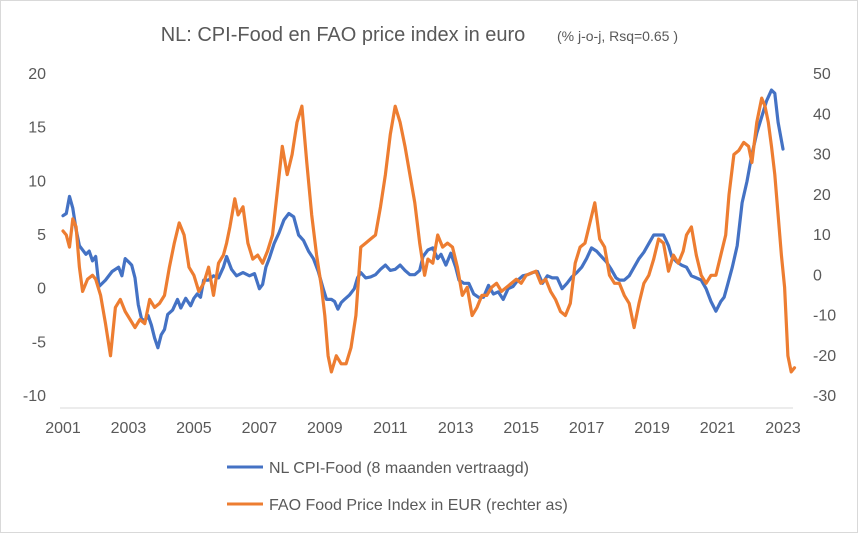 The image size is (858, 534). I want to click on right-tick-label: -10, so click(824, 316).